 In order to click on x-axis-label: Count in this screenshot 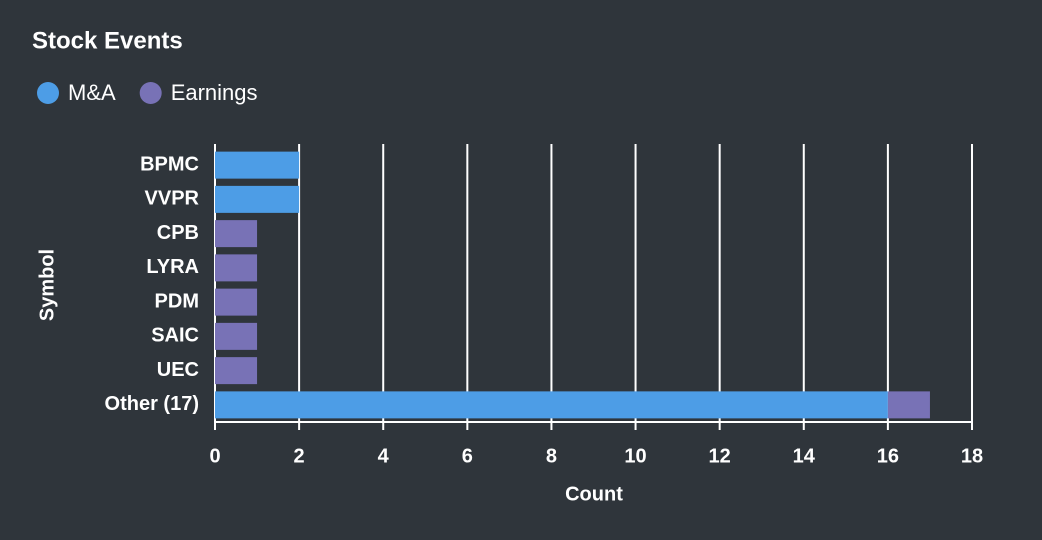, I will do `click(594, 494)`.